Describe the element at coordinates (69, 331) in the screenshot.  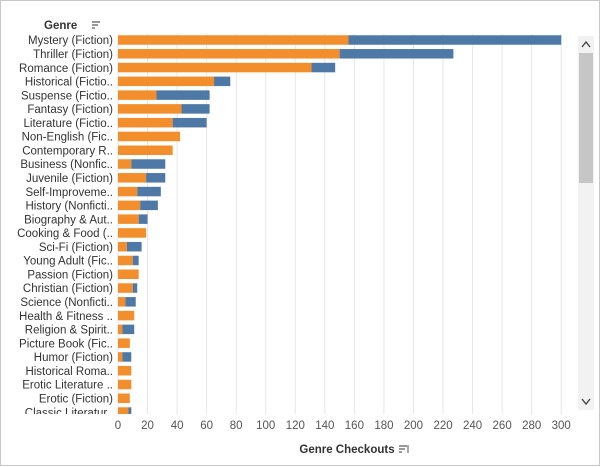
I see `category-label: Religion & Spirit..` at that location.